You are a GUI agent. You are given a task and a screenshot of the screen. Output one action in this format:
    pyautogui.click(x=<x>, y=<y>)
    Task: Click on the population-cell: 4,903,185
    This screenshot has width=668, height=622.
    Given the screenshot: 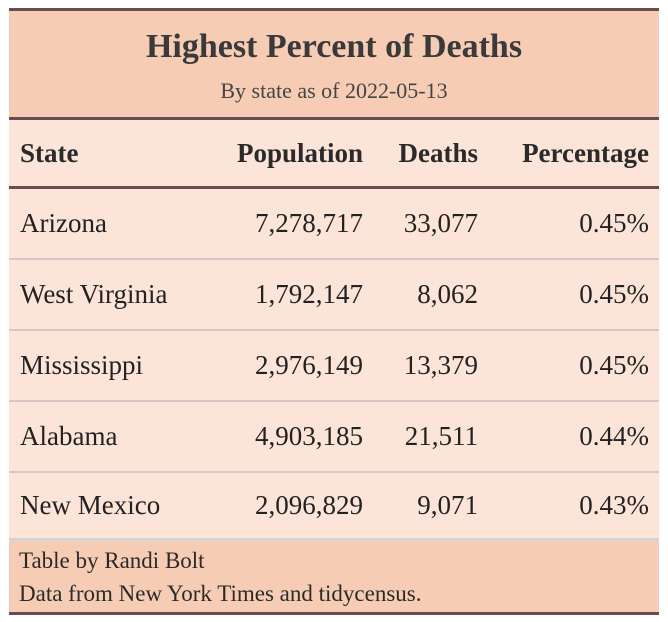 What is the action you would take?
    pyautogui.click(x=309, y=436)
    